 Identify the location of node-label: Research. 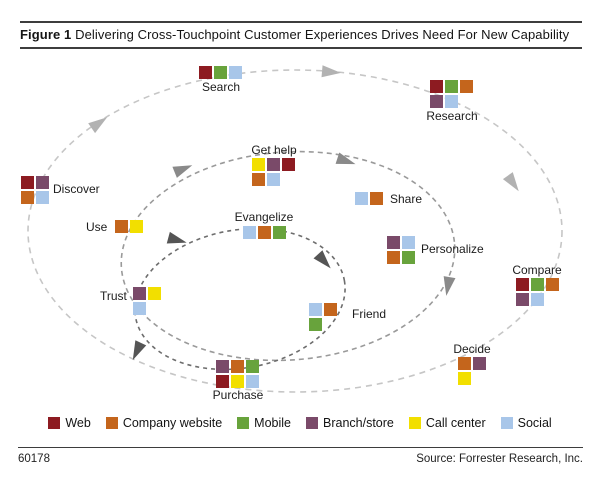
(452, 116).